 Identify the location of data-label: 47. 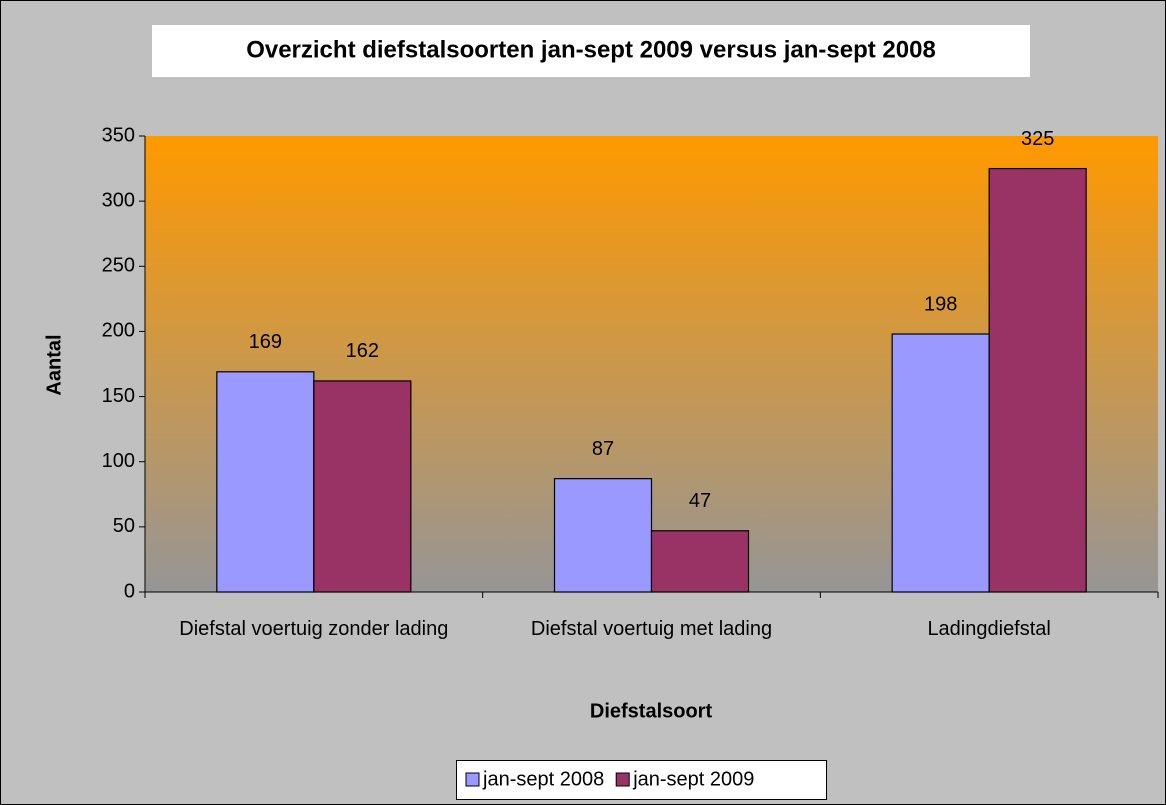
(700, 501).